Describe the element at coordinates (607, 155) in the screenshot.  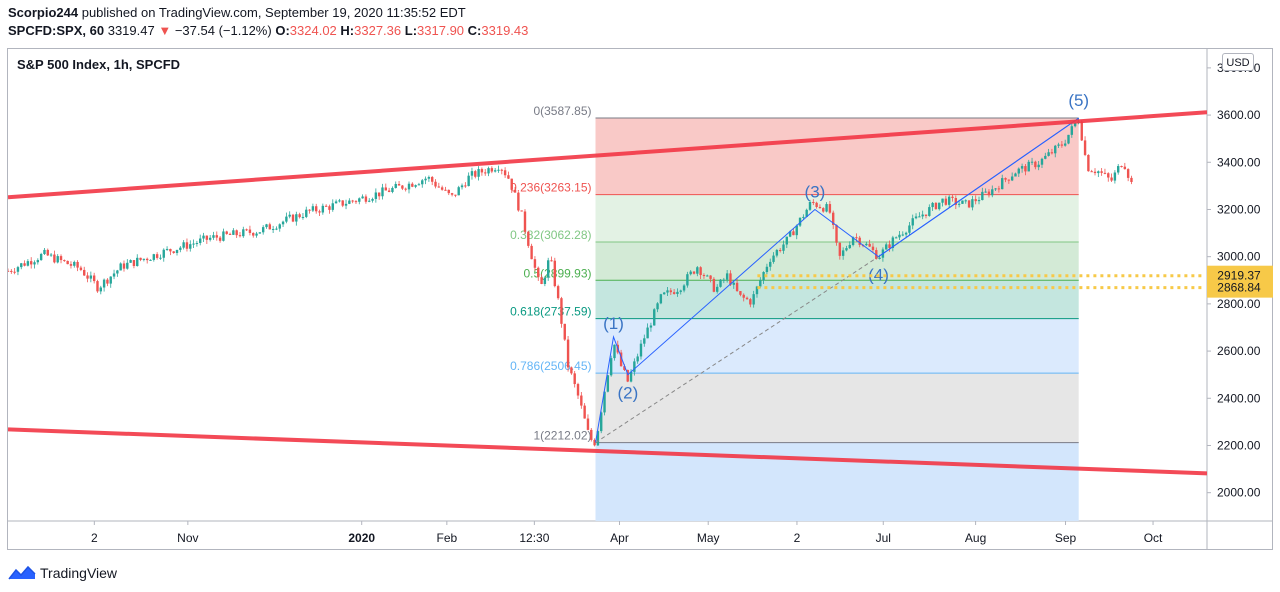
I see `channel-upper-line` at that location.